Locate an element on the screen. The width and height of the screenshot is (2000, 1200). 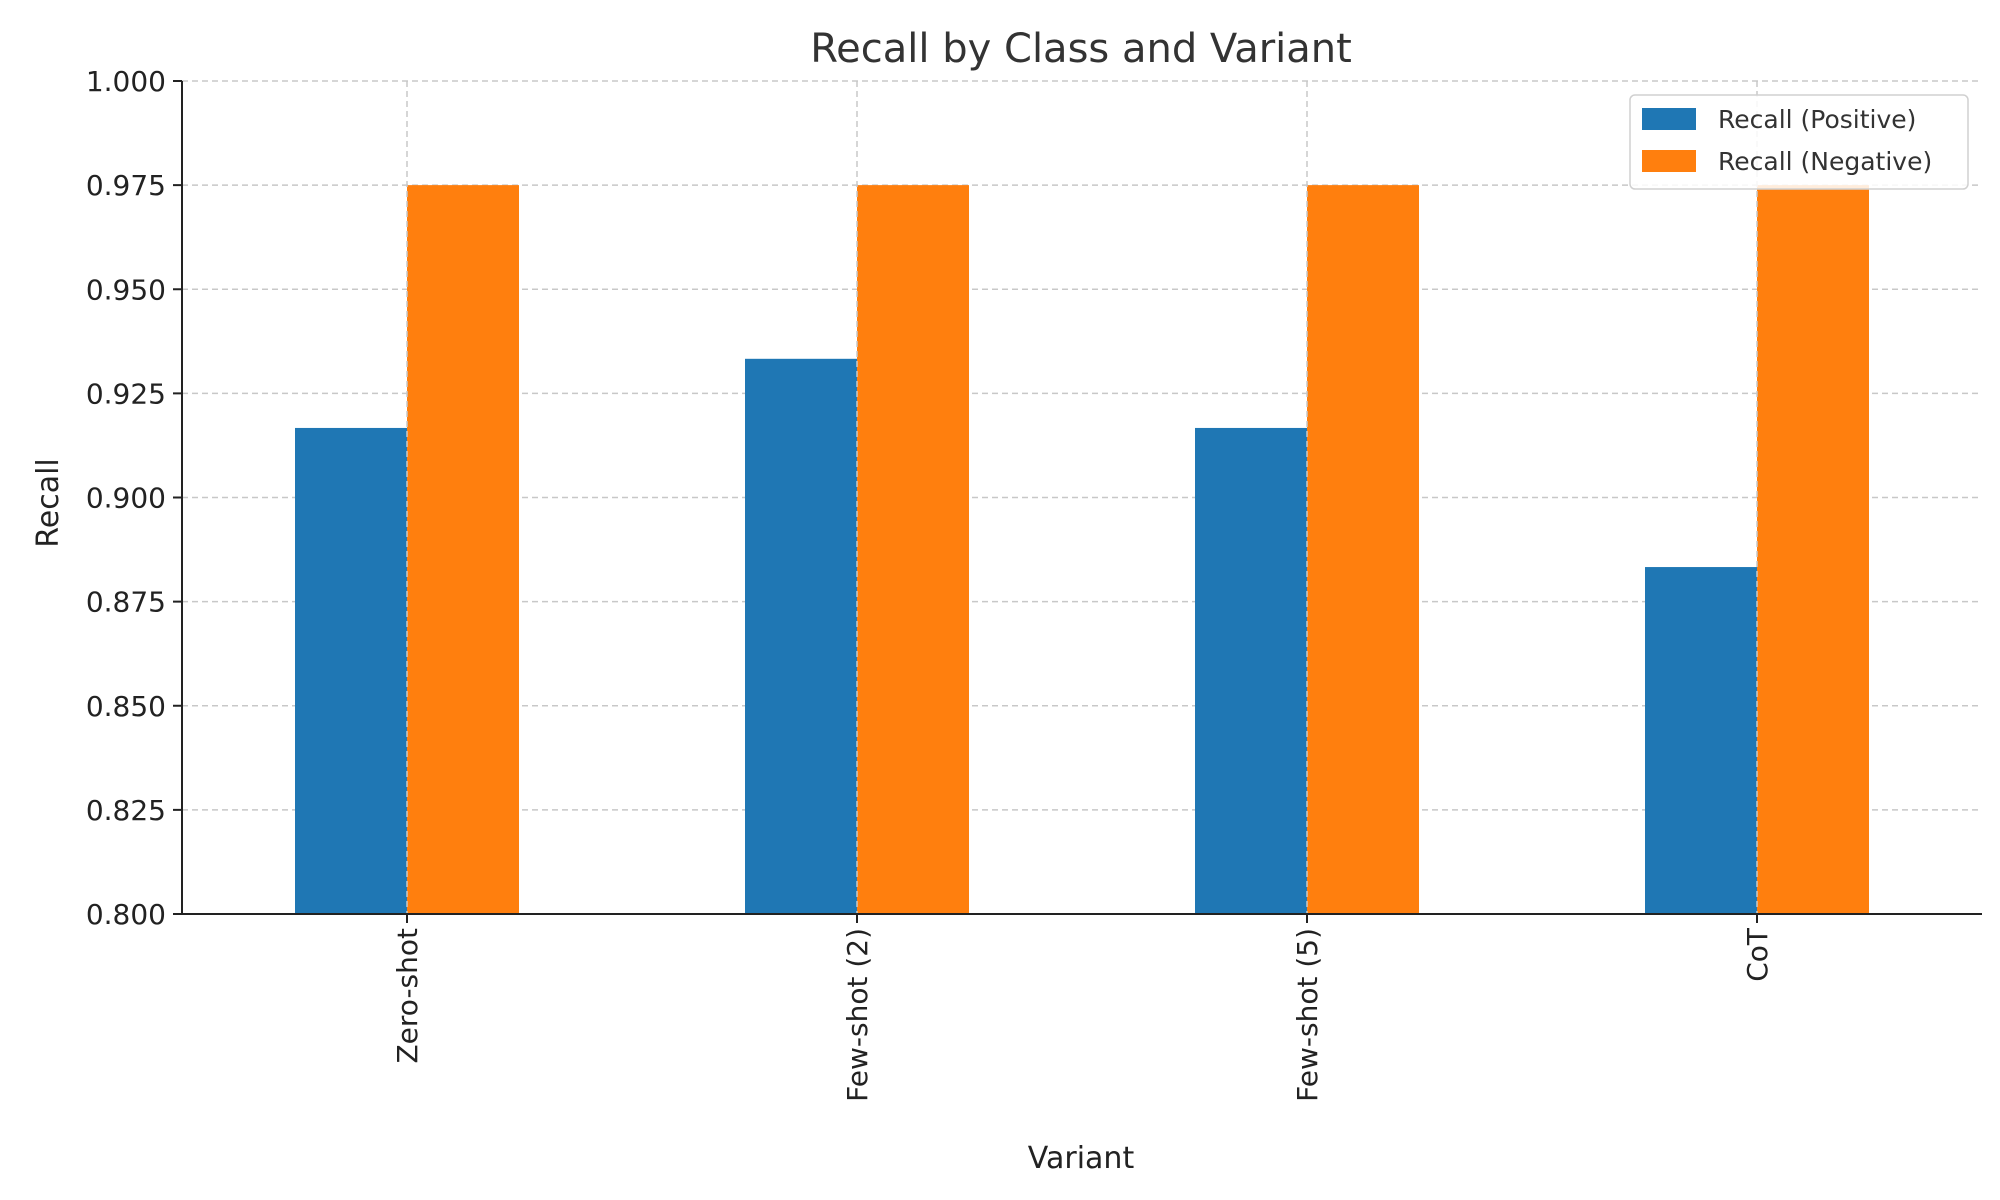
y-tick-label: 0.850 is located at coordinates (126, 706).